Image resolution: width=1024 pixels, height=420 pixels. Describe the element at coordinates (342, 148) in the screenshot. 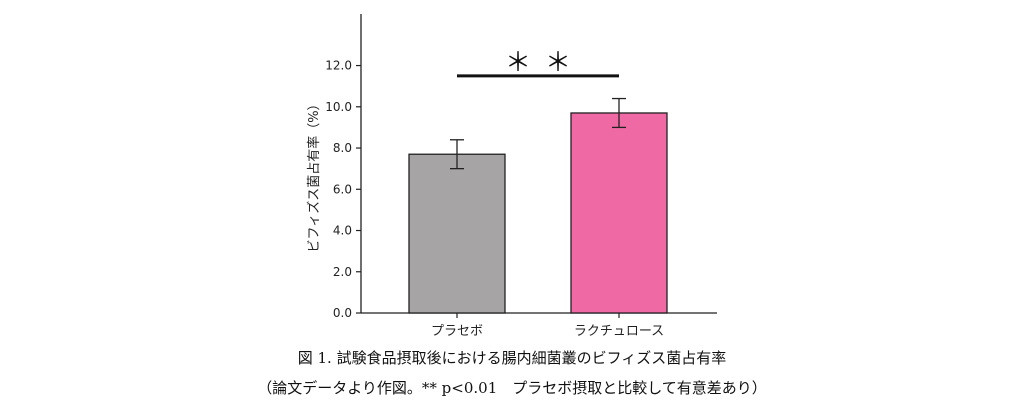

I see `y-tick-label: 8.0` at that location.